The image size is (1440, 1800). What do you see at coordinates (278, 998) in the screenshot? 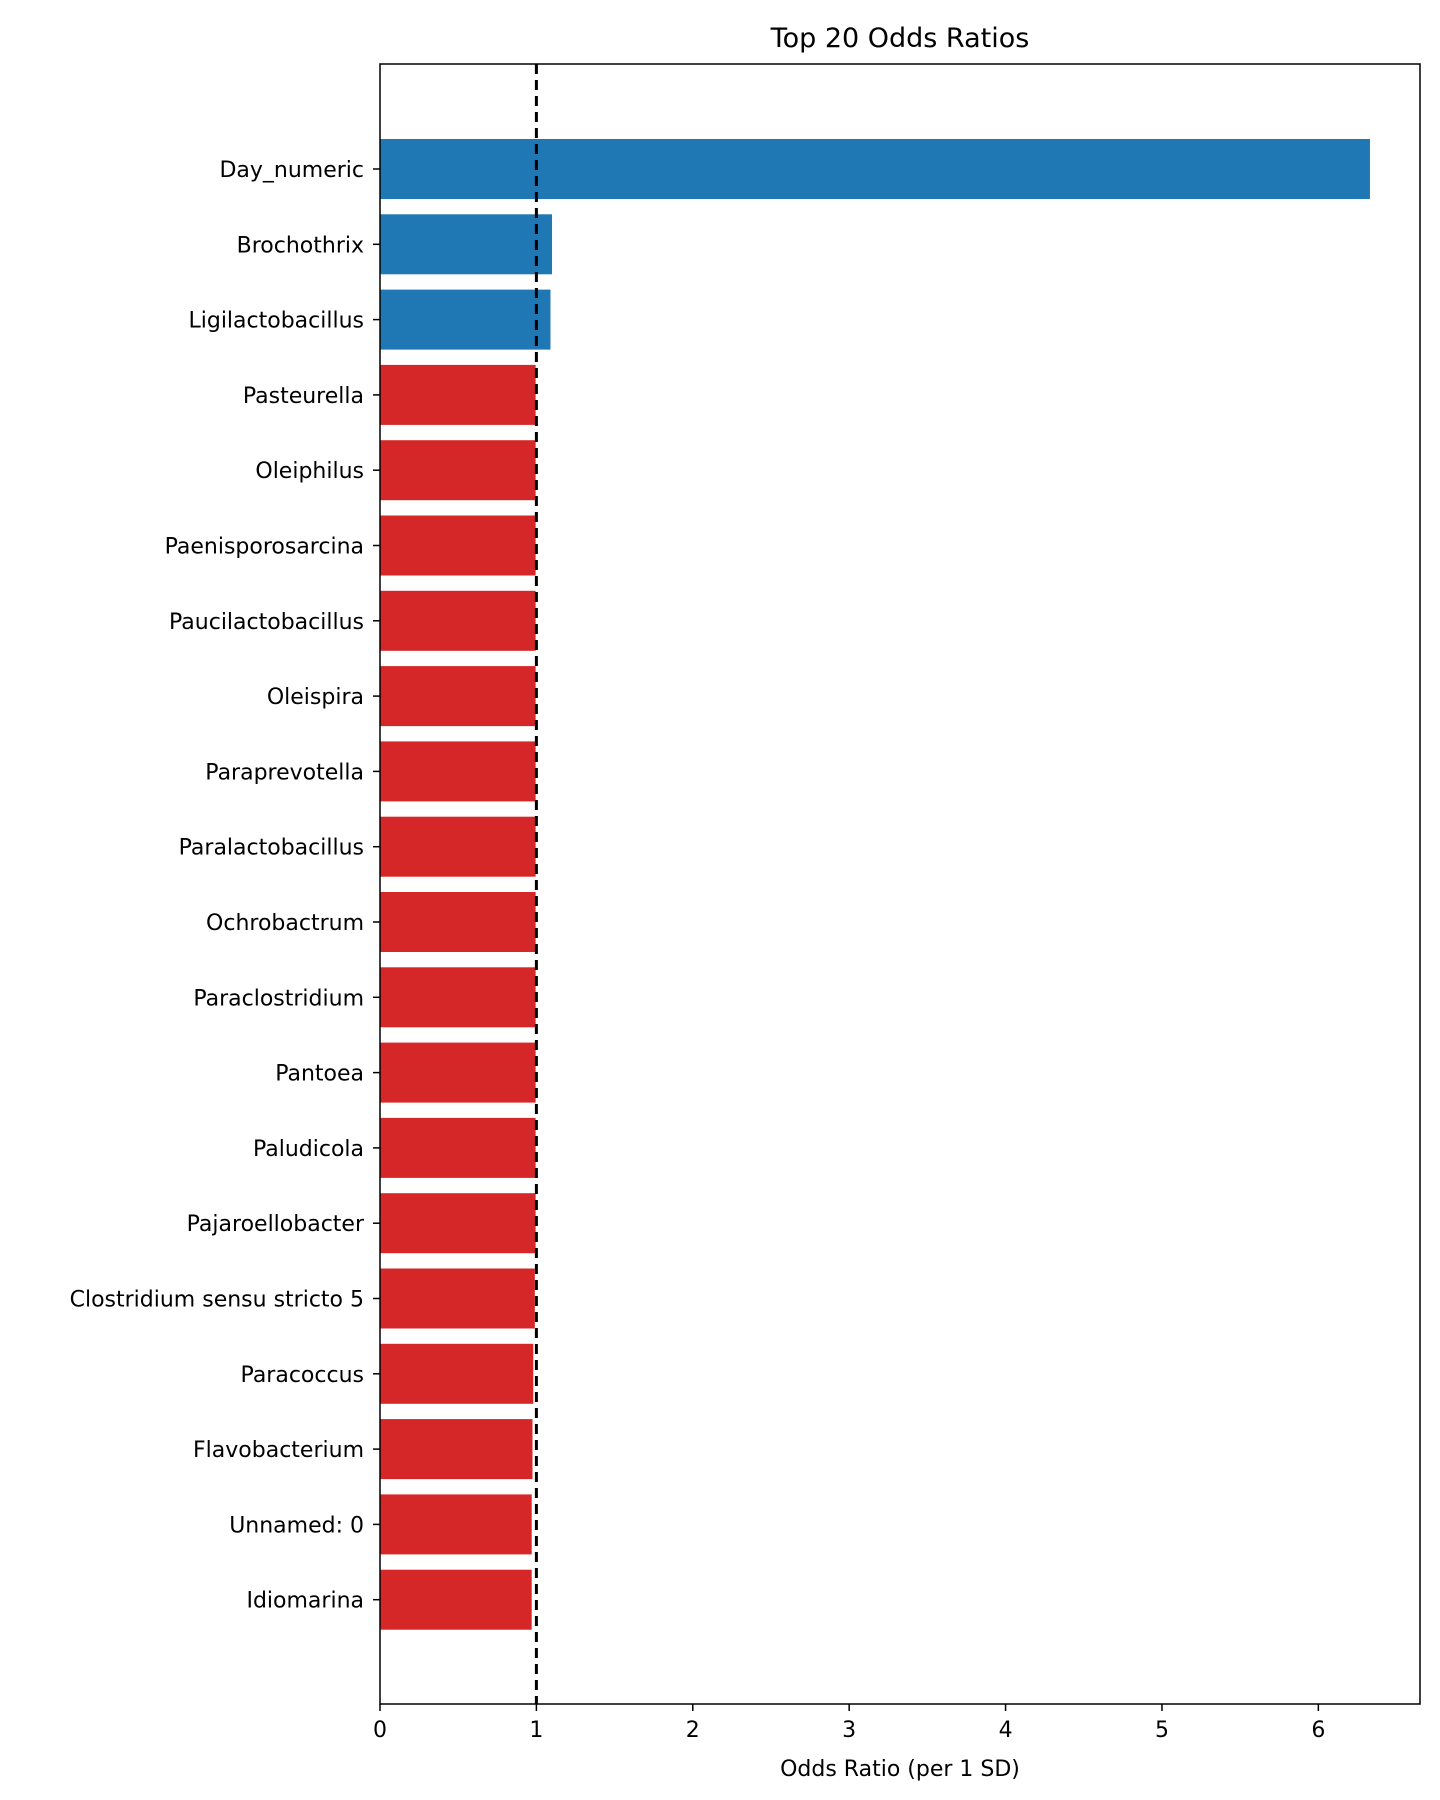
I see `y-tick-label-11: Paraclostridium` at bounding box center [278, 998].